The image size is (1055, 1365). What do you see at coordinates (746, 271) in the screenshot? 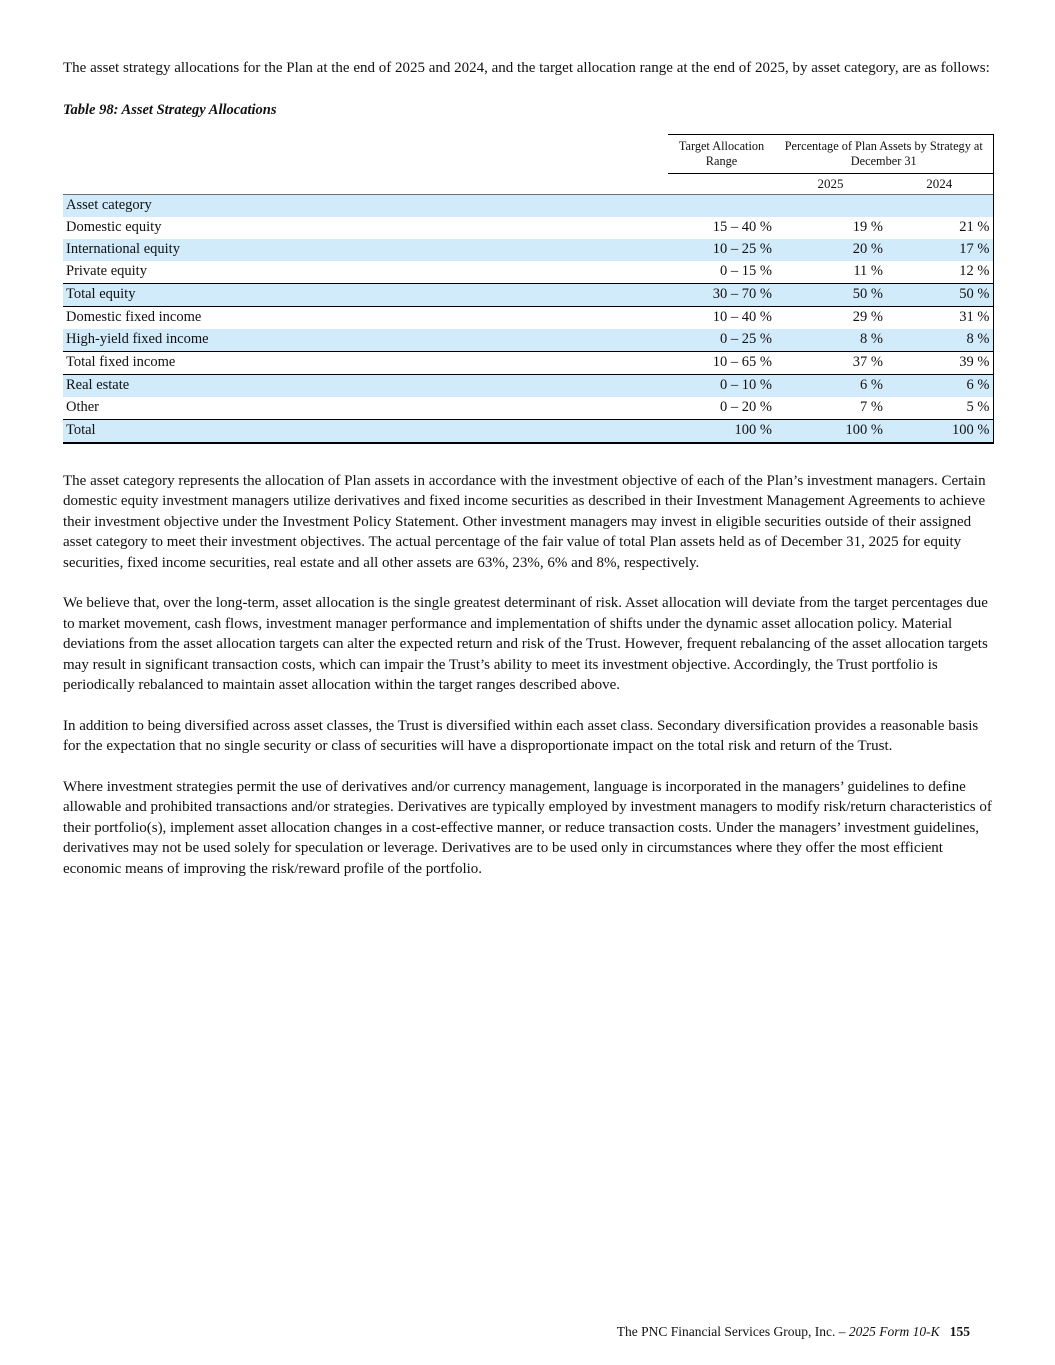
I see `range-cell: 0 – 15 %` at bounding box center [746, 271].